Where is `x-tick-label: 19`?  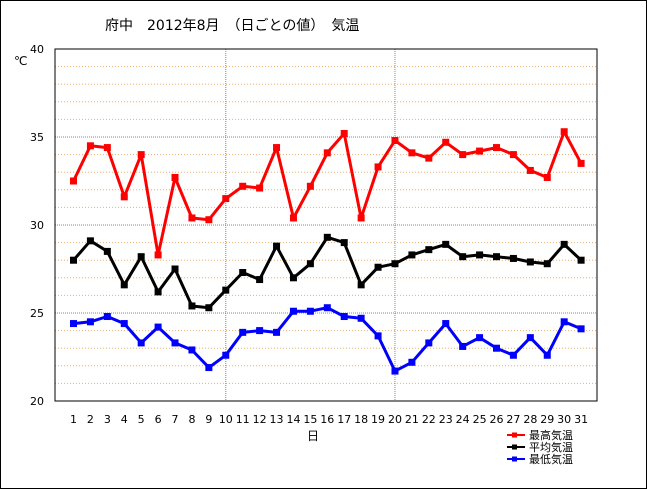
x-tick-label: 19 is located at coordinates (378, 419).